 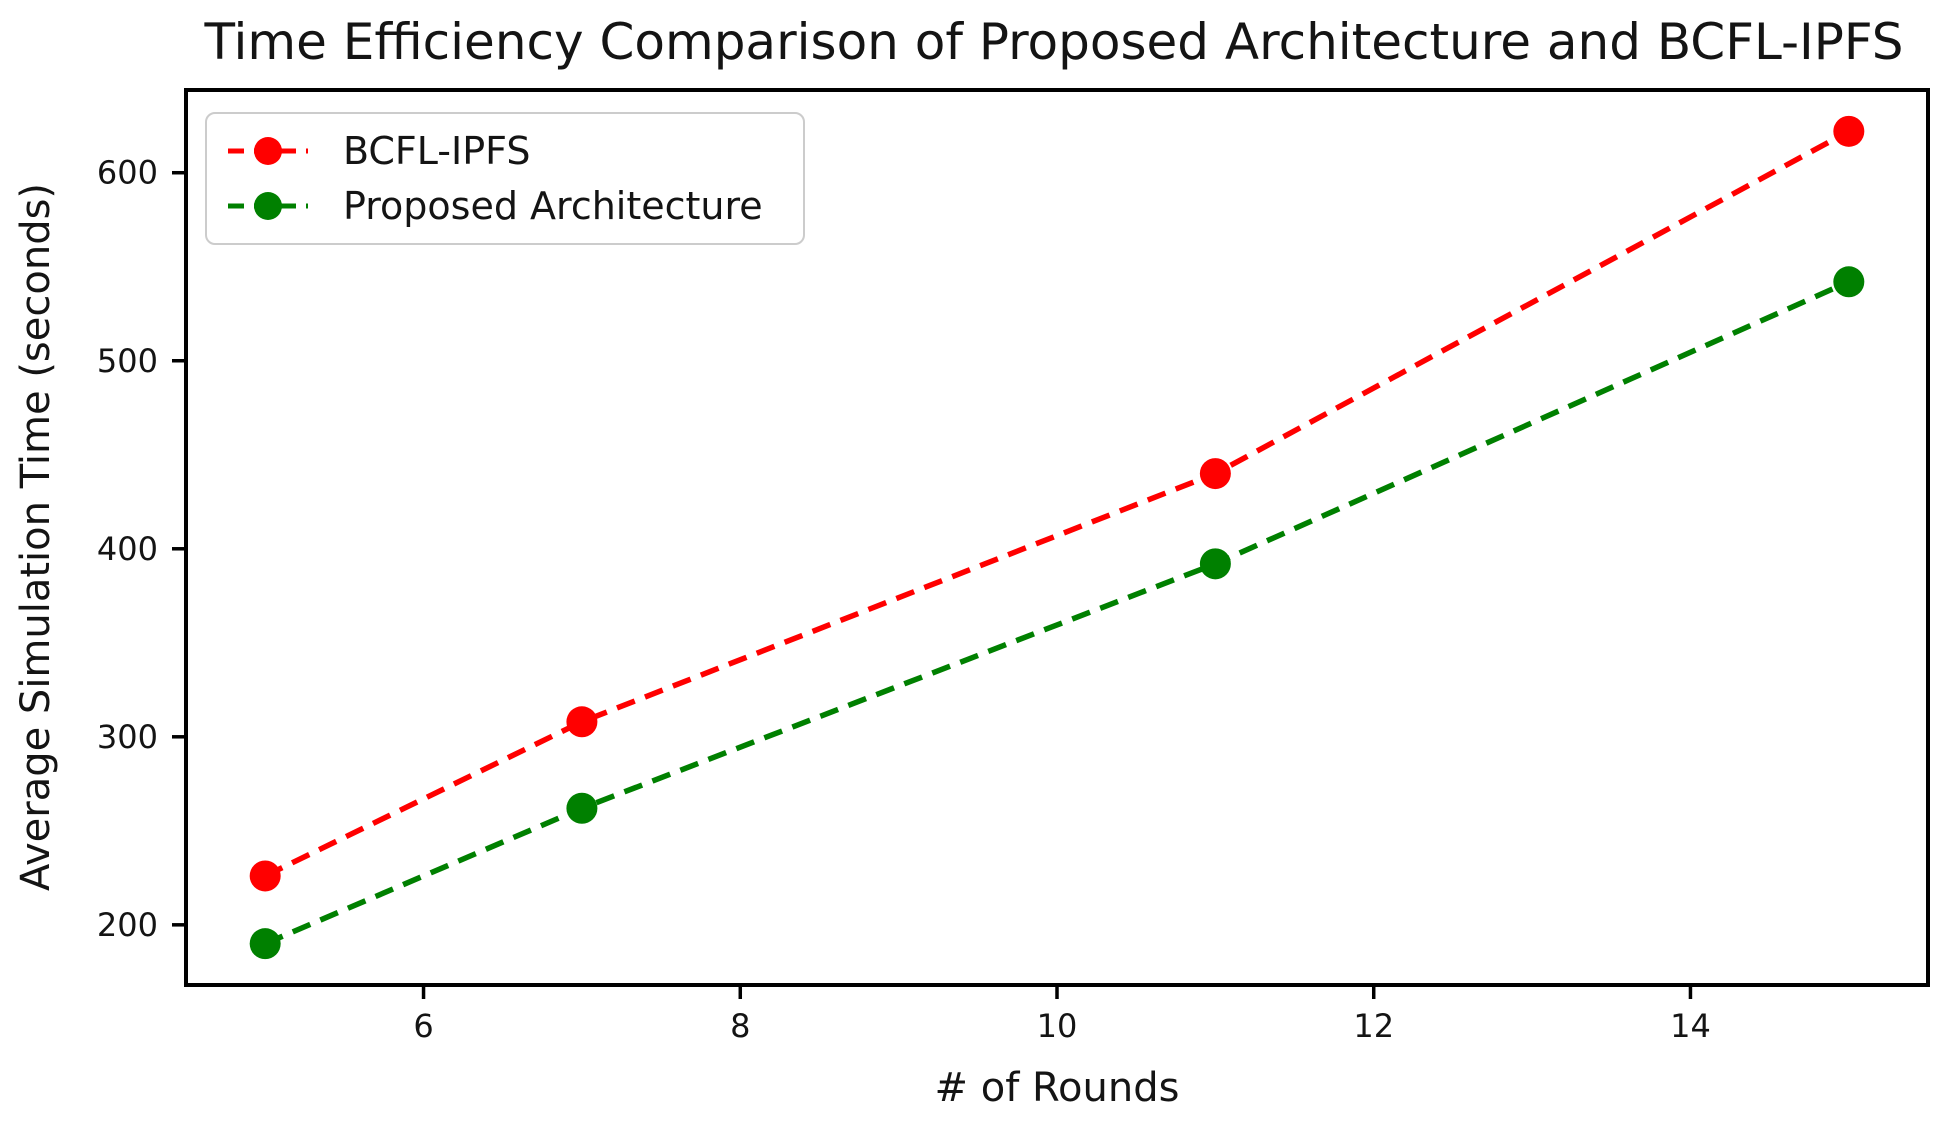 I want to click on legend: BCFL-IPFS Proposed Architecture, so click(x=505, y=178).